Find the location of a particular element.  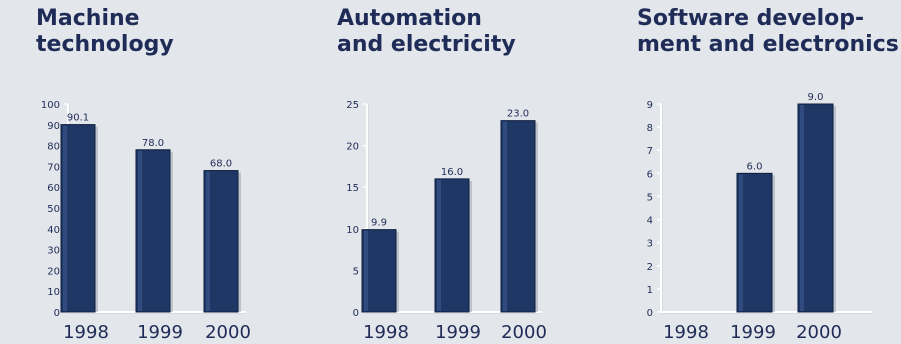

chart-title: Software develop- ment and electronics is located at coordinates (768, 31).